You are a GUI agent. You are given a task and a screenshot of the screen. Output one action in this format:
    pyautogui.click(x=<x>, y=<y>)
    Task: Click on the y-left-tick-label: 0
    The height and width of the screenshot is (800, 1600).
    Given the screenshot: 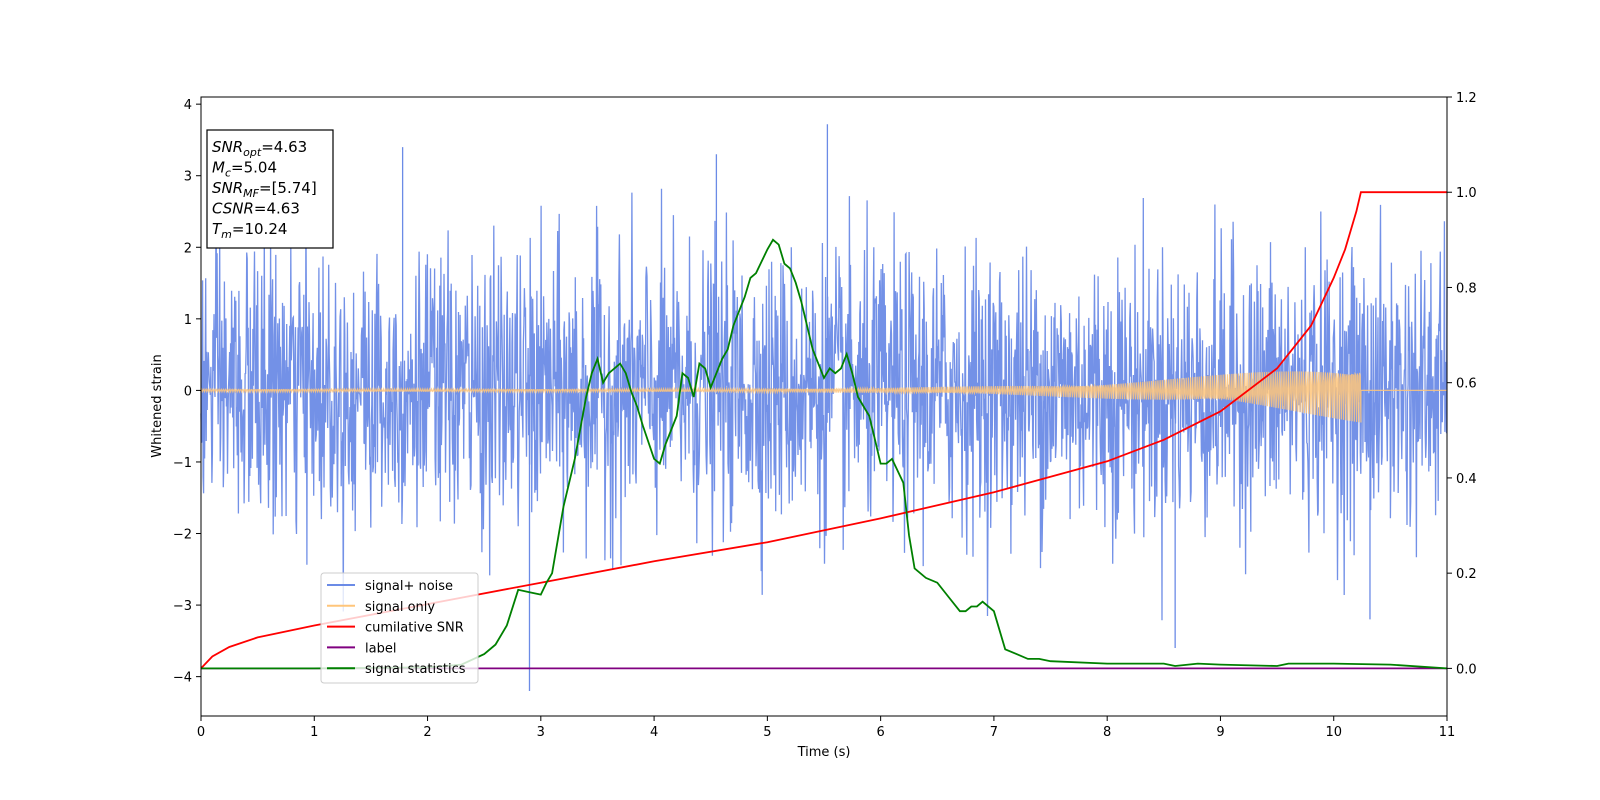 What is the action you would take?
    pyautogui.click(x=188, y=391)
    